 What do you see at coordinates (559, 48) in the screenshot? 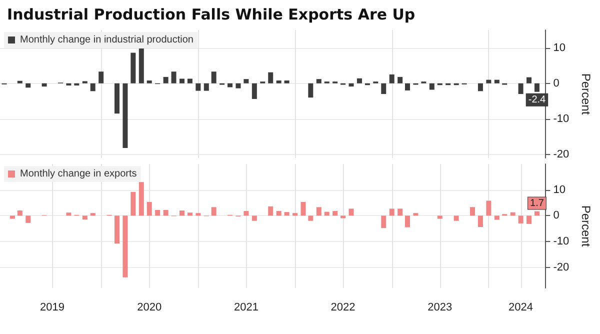
I see `y-tick-label: 10` at bounding box center [559, 48].